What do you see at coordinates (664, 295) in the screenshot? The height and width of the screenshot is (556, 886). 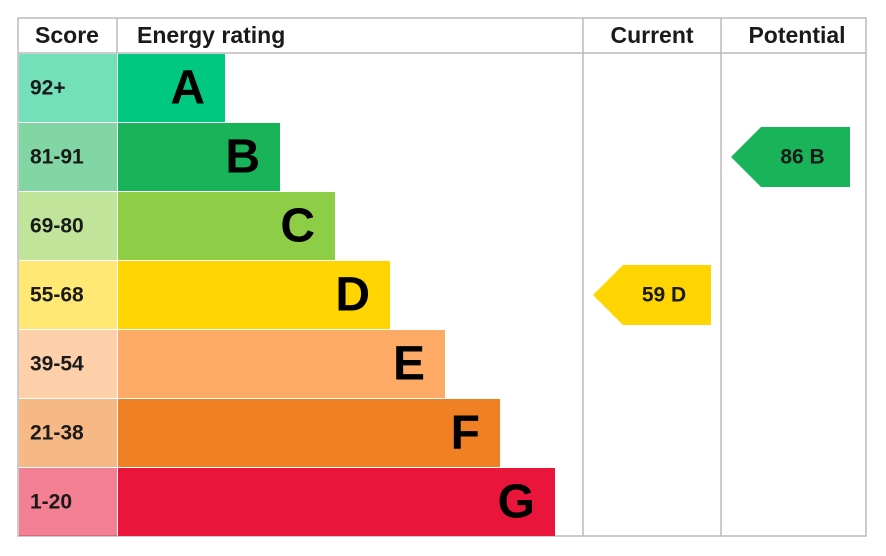 I see `current-label: 59 D` at bounding box center [664, 295].